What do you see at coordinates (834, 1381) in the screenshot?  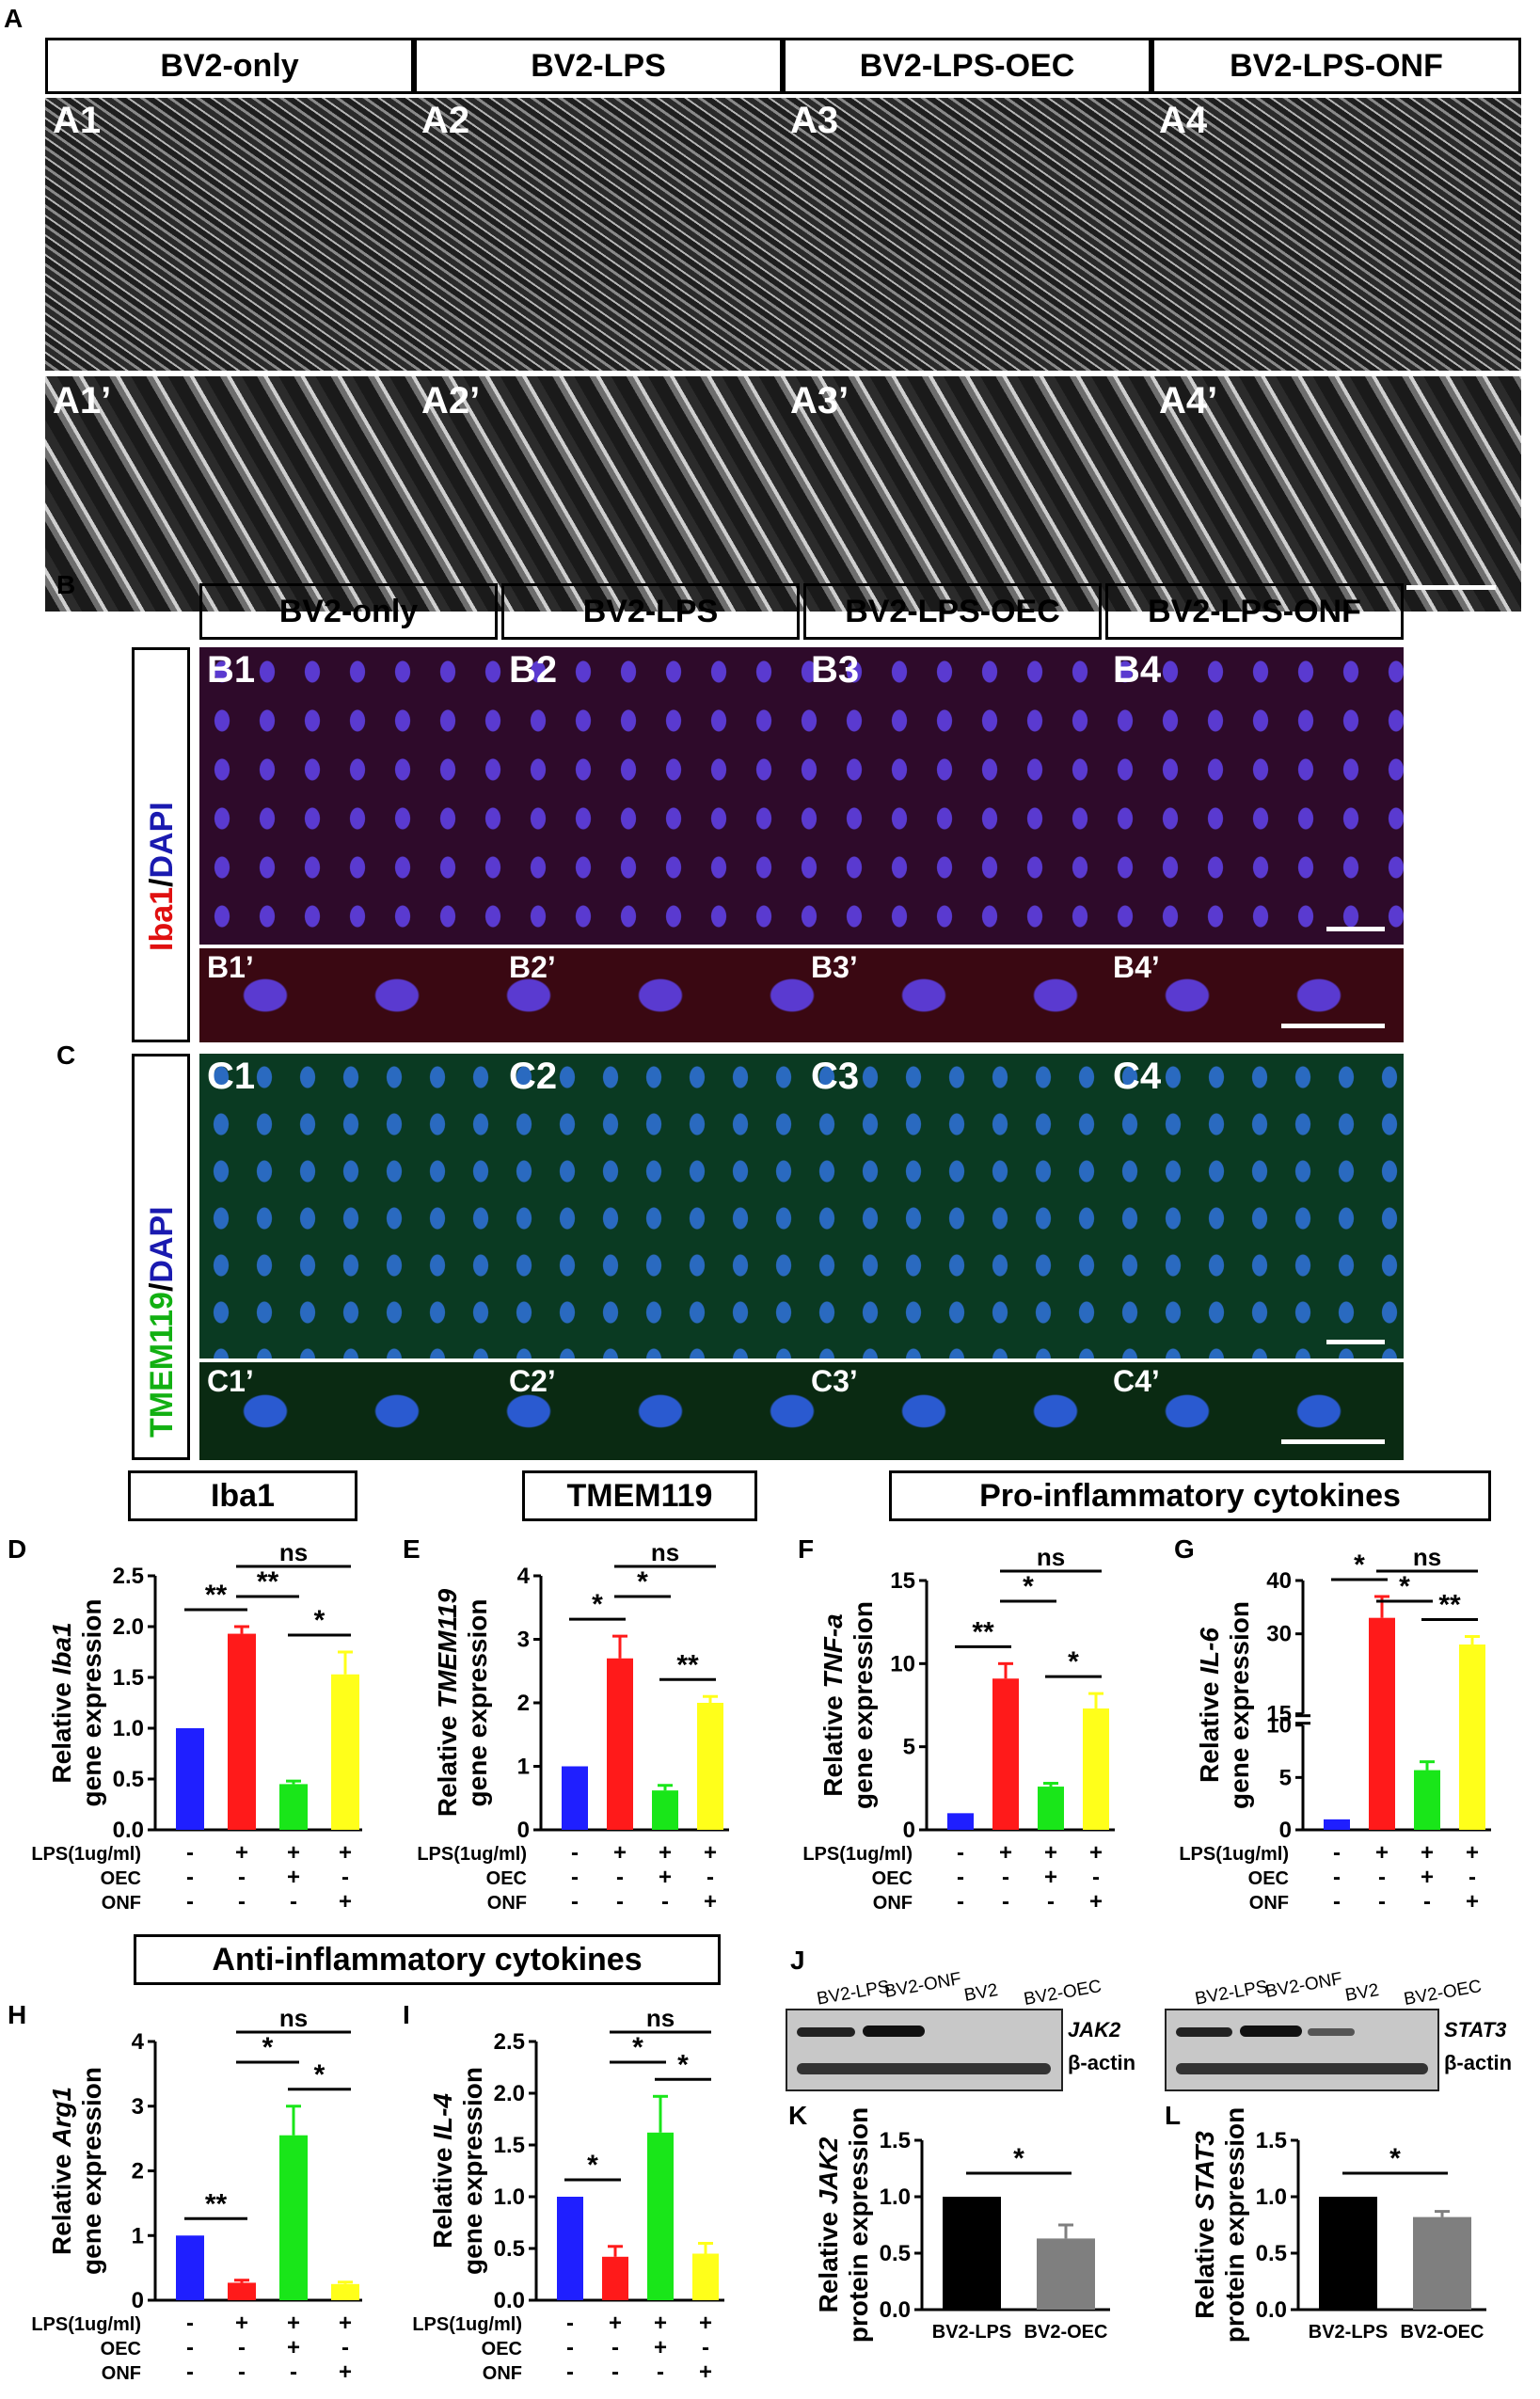 I see `label-c3-prime: C3’` at bounding box center [834, 1381].